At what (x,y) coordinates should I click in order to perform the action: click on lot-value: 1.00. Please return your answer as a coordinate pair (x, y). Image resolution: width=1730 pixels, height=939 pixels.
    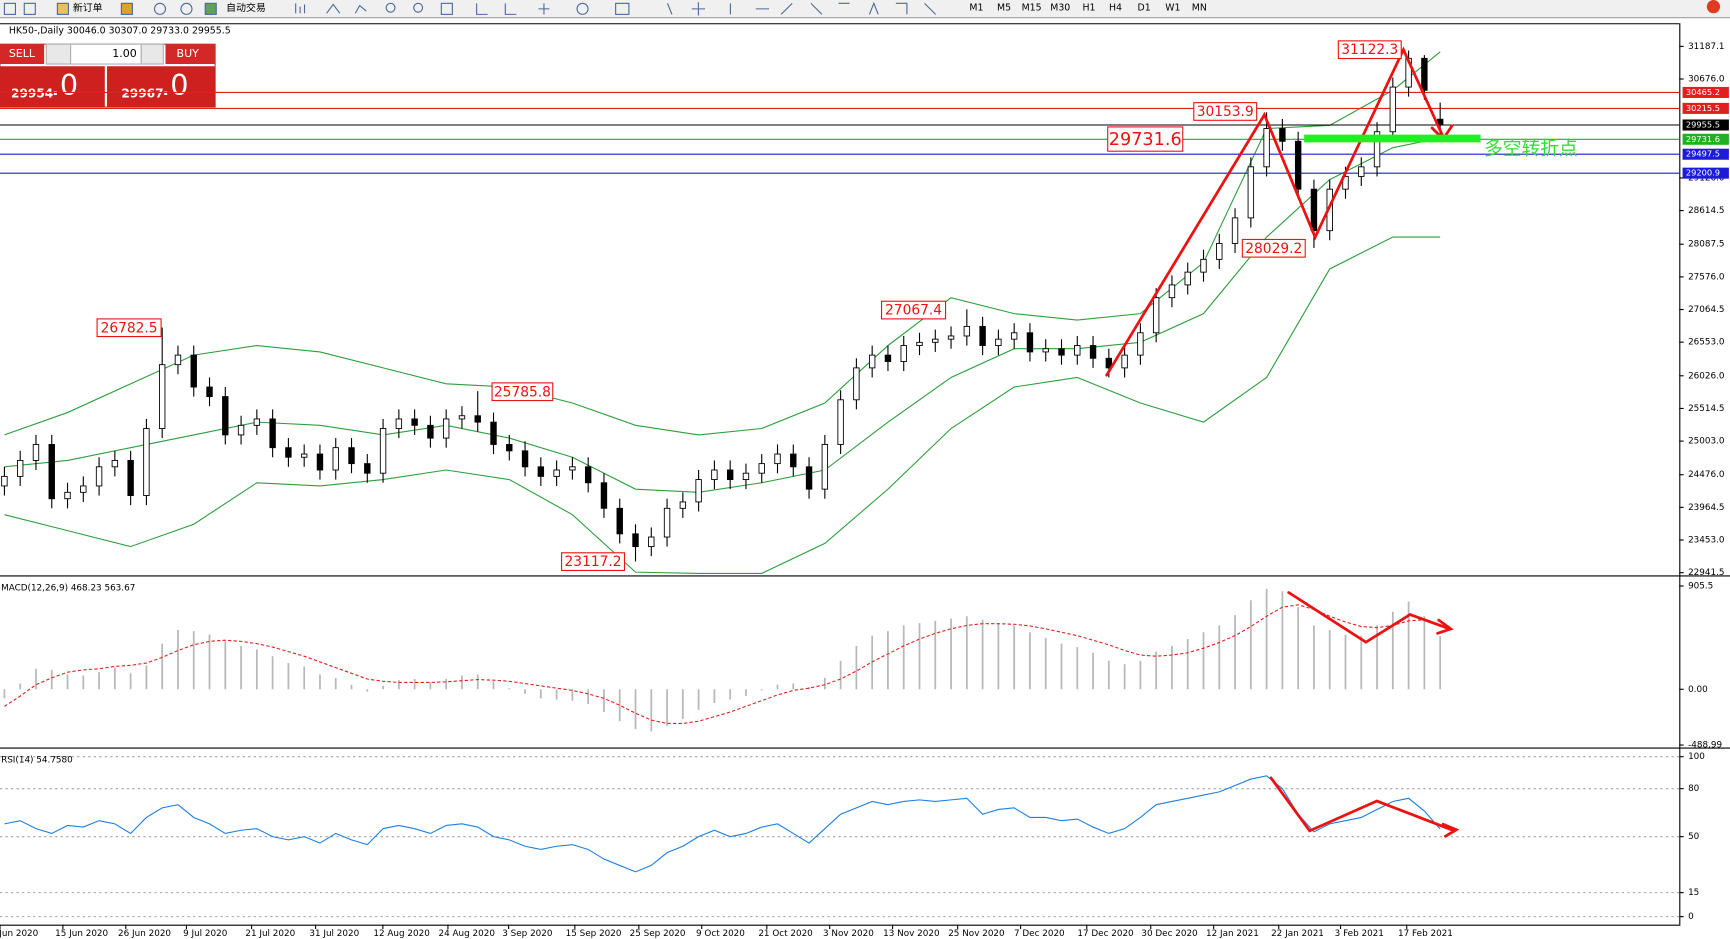
    Looking at the image, I should click on (124, 53).